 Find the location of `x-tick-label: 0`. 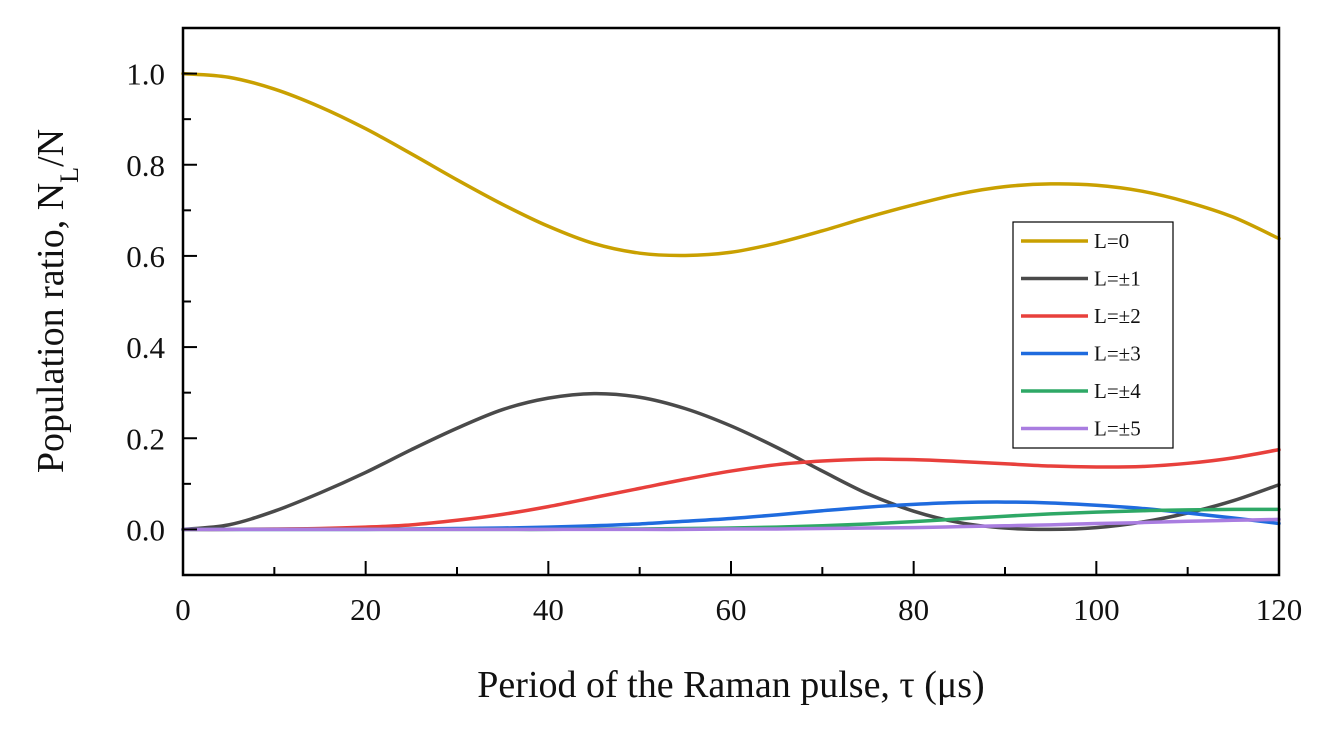

x-tick-label: 0 is located at coordinates (183, 609).